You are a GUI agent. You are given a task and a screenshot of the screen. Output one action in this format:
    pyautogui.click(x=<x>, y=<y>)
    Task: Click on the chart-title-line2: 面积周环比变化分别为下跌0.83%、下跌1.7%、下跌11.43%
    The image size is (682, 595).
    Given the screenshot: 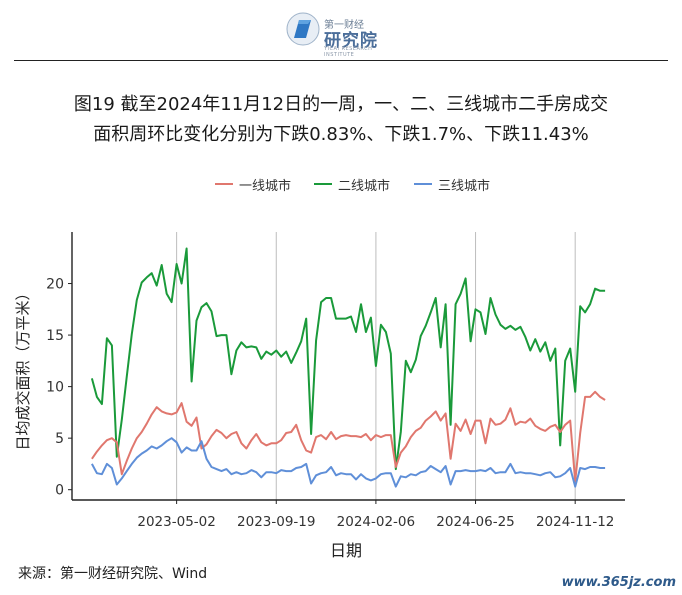 What is the action you would take?
    pyautogui.click(x=341, y=134)
    